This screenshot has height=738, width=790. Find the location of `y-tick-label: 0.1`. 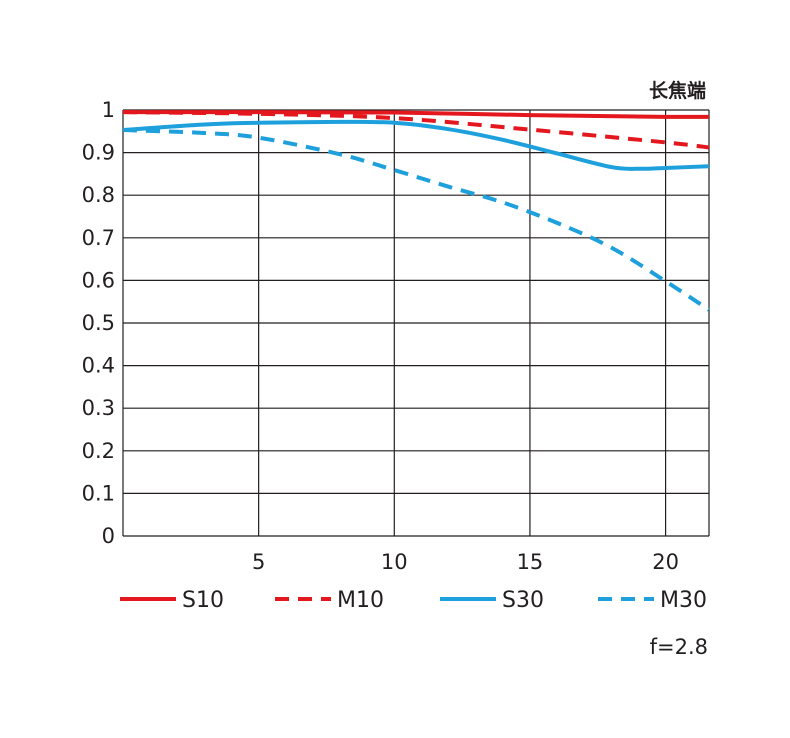

y-tick-label: 0.1 is located at coordinates (98, 493).